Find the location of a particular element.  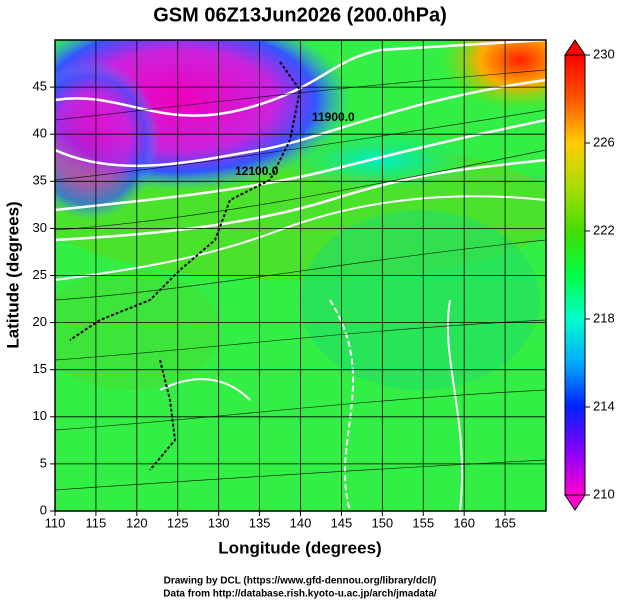

x-tick-label: 140 is located at coordinates (301, 522).